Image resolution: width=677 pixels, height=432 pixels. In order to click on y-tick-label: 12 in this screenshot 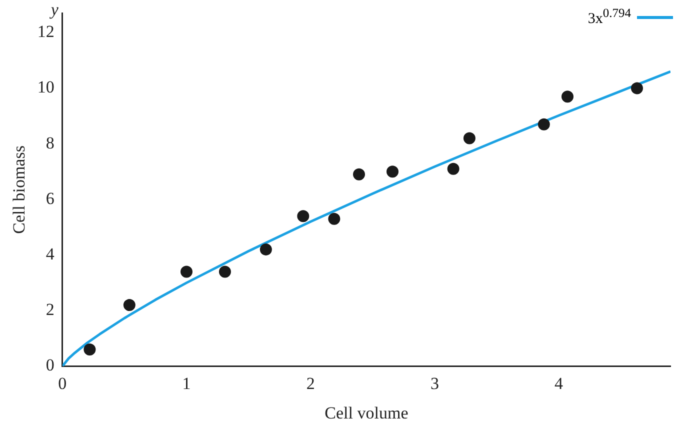, I will do `click(45, 32)`.